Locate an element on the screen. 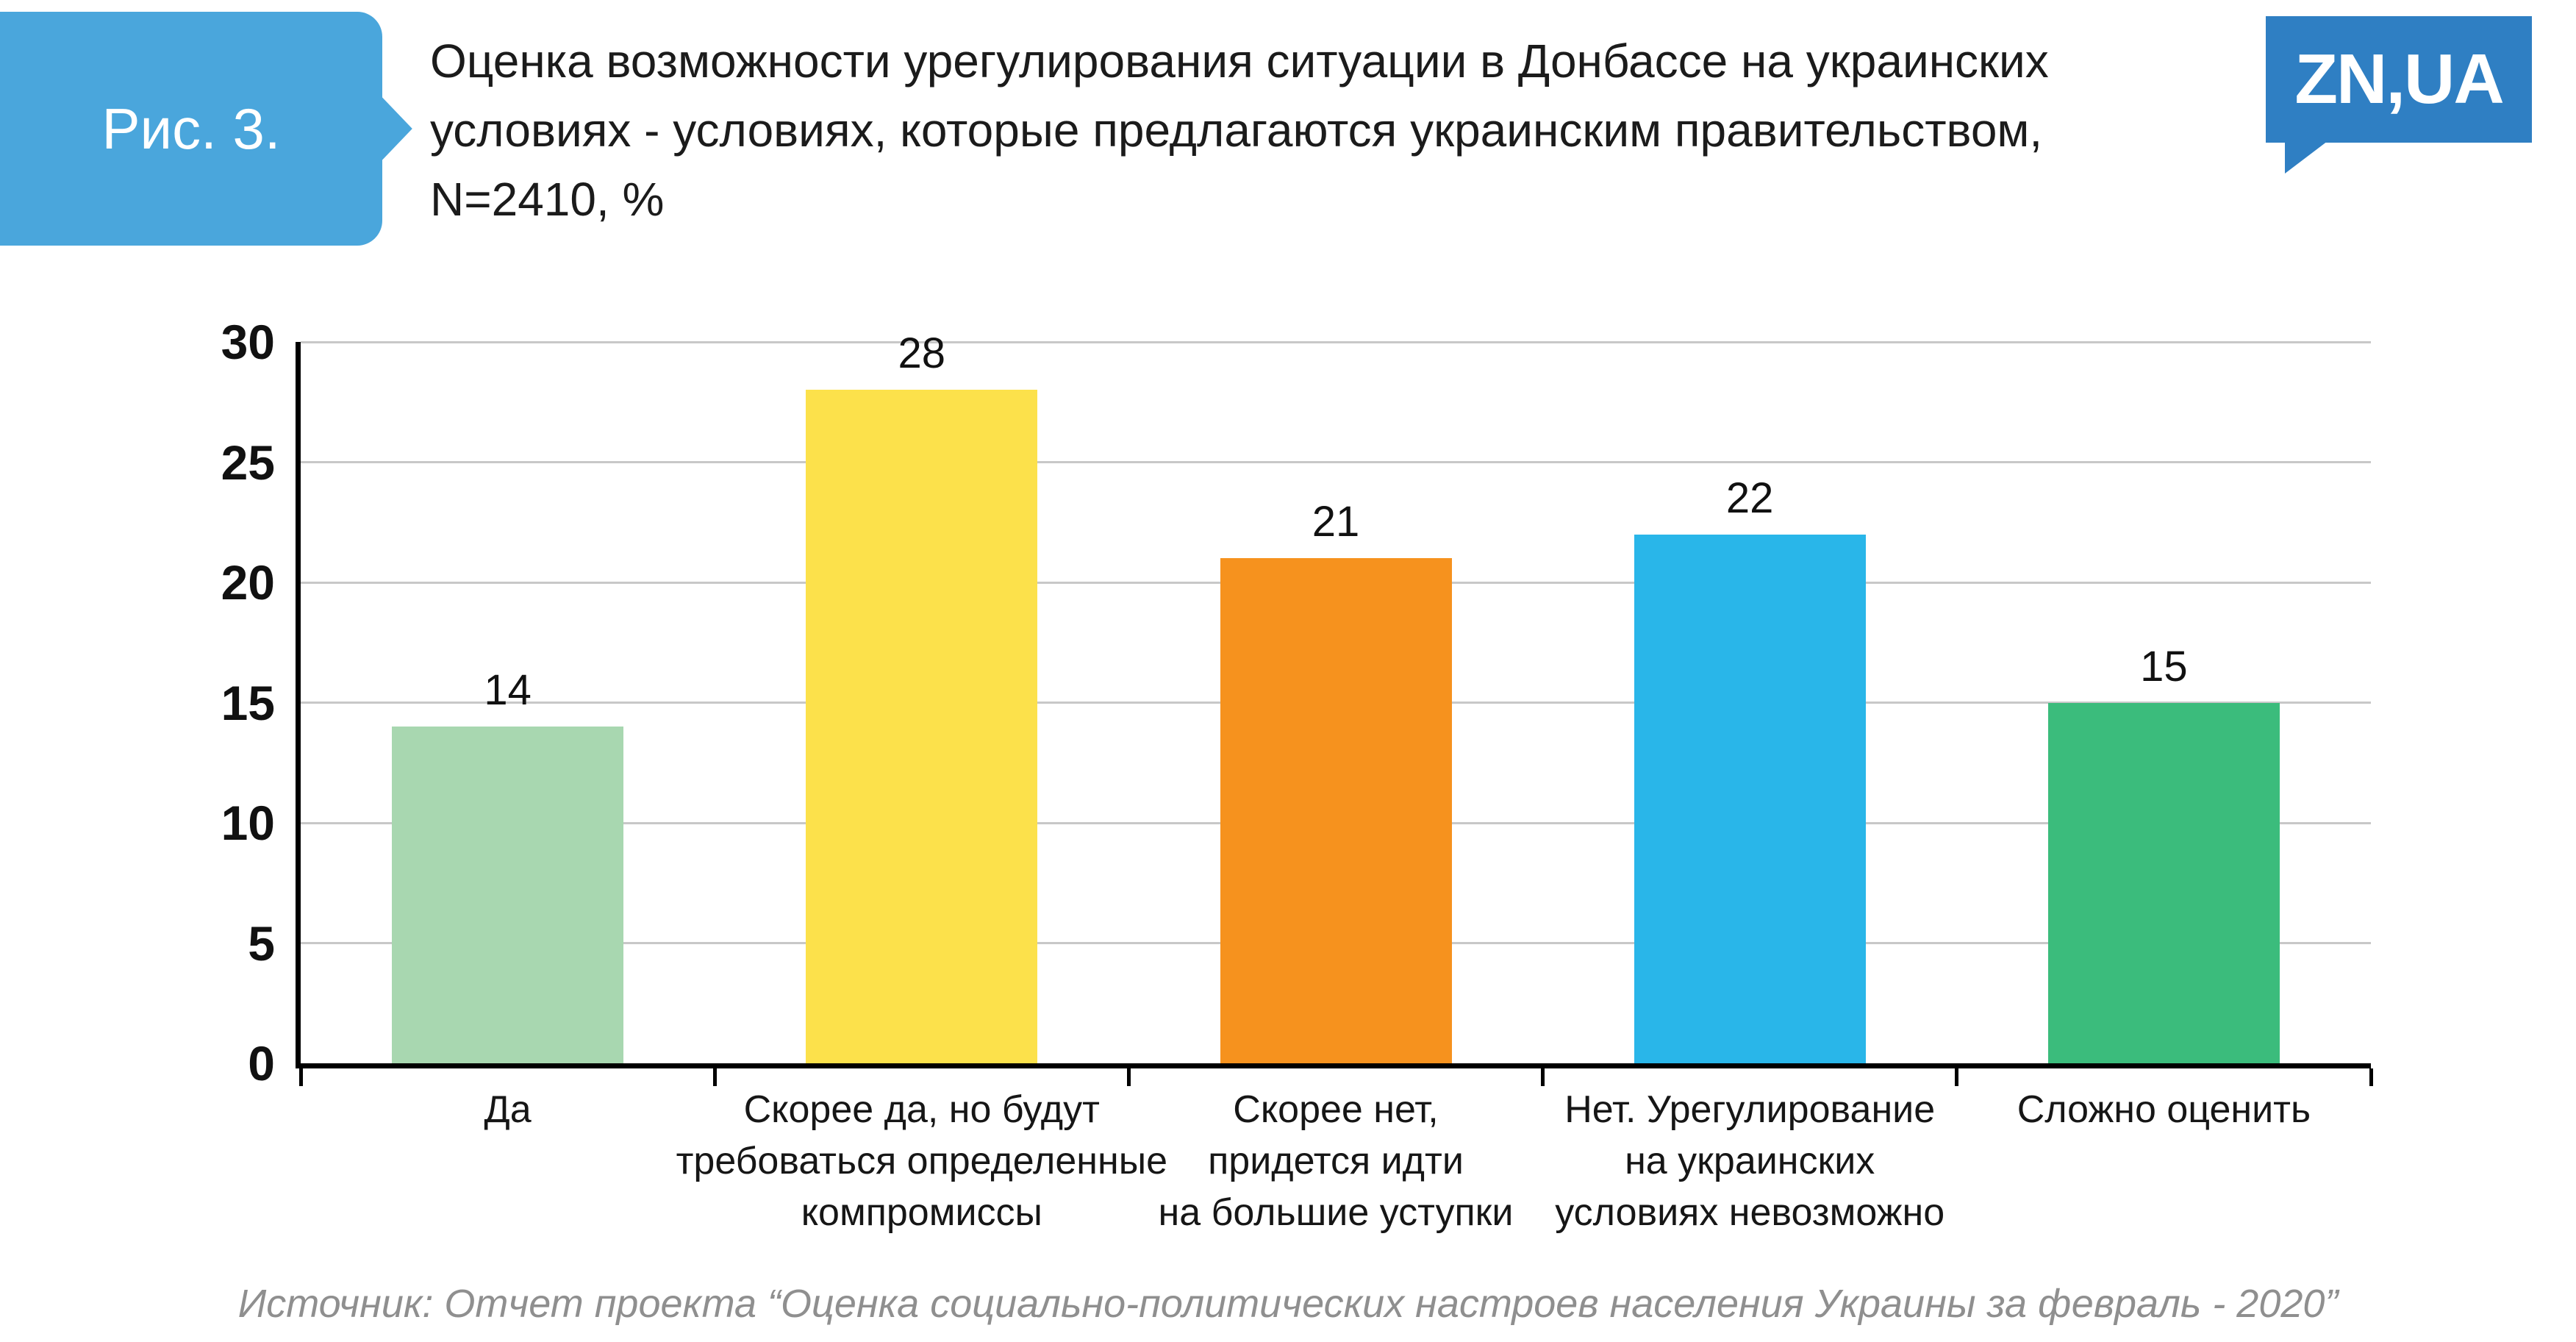 Image resolution: width=2576 pixels, height=1342 pixels. bar-value-label: 28 is located at coordinates (922, 353).